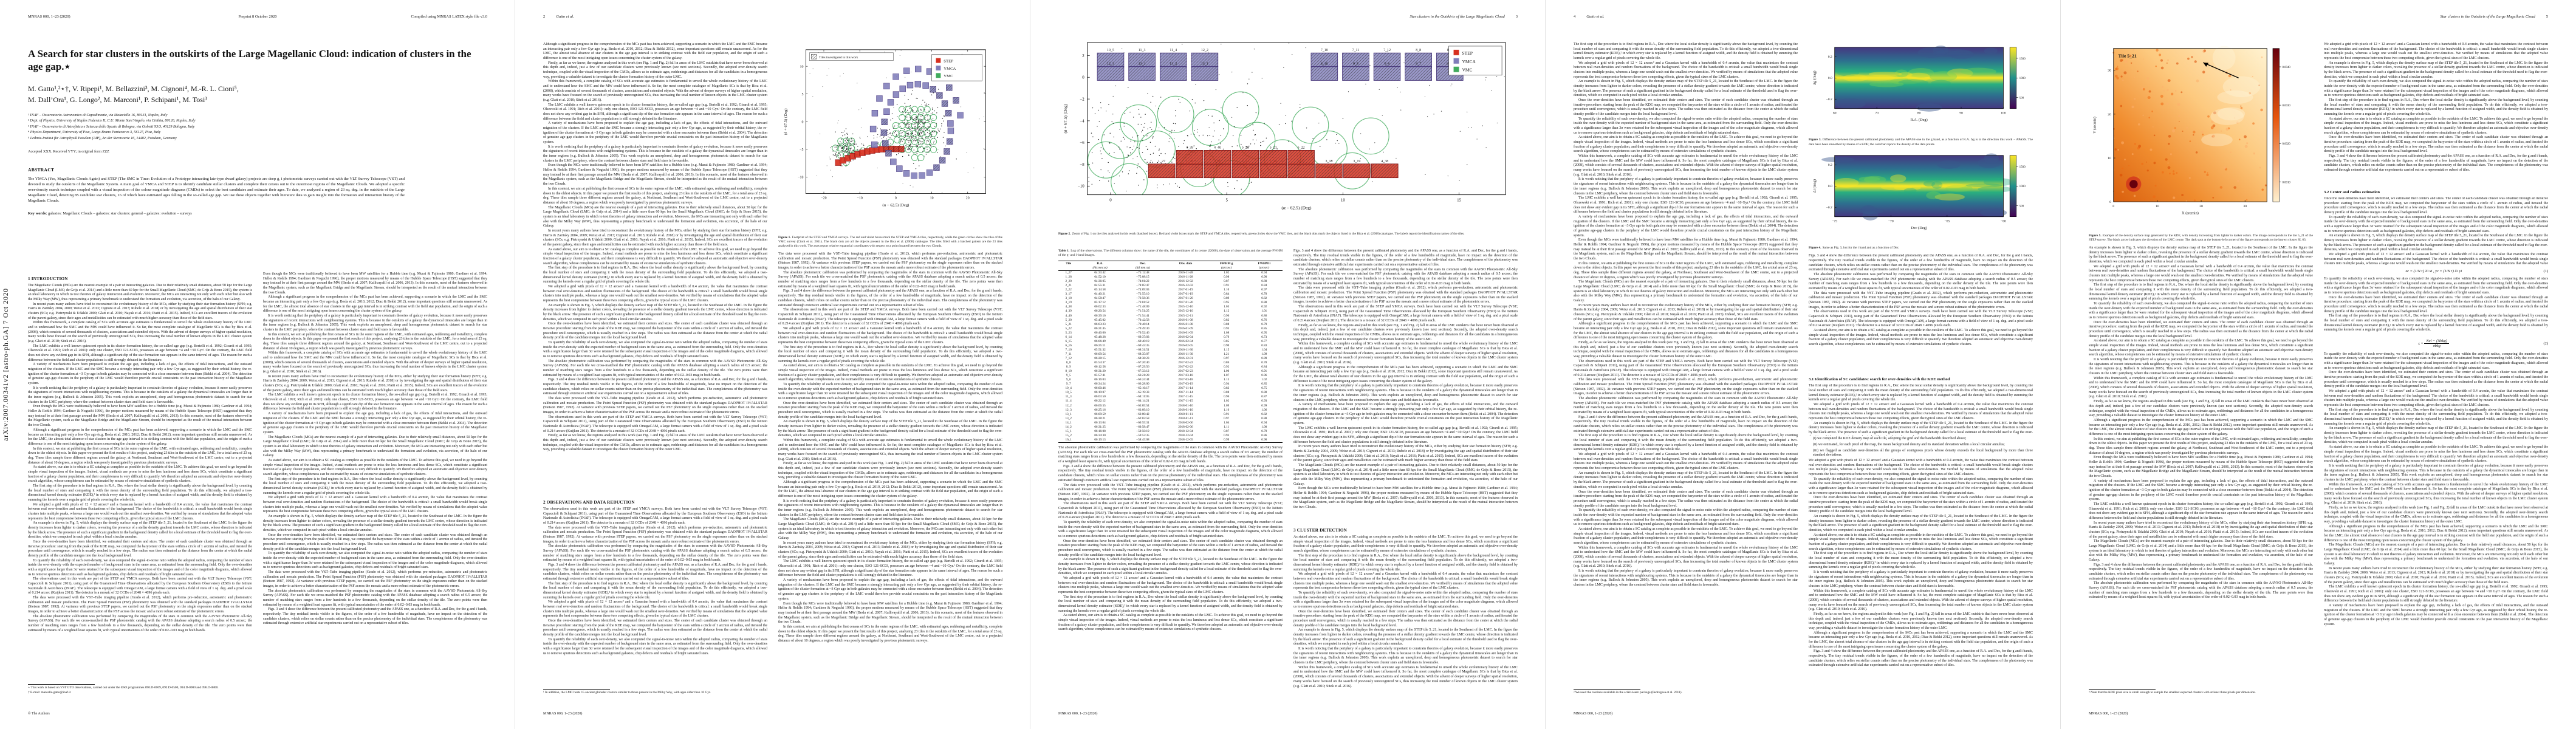  Describe the element at coordinates (1170, 286) in the screenshot. I see `table-row: 2_21 04:55:31 −74:05:47 2016-12-02 0.91 0.84` at that location.